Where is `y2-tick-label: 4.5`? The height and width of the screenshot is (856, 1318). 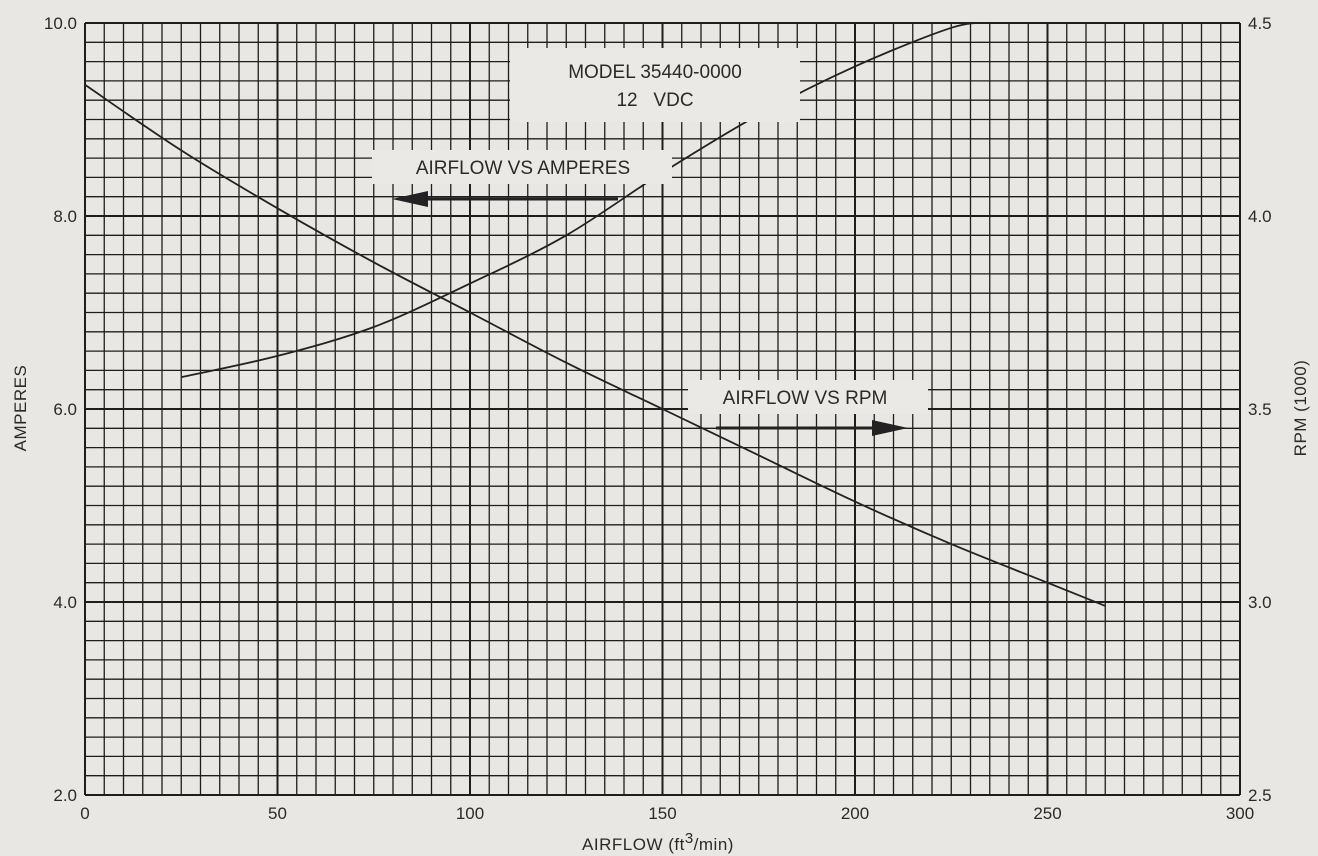
y2-tick-label: 4.5 is located at coordinates (1260, 23).